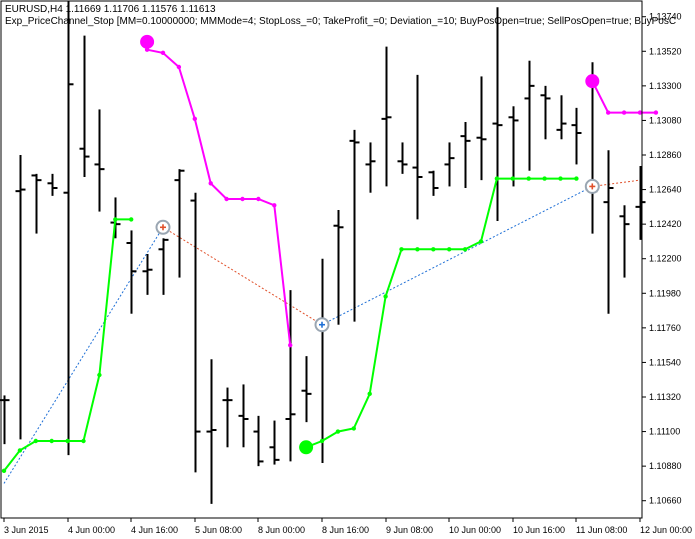 This screenshot has width=695, height=539. I want to click on upper-channel-line, so click(219, 197).